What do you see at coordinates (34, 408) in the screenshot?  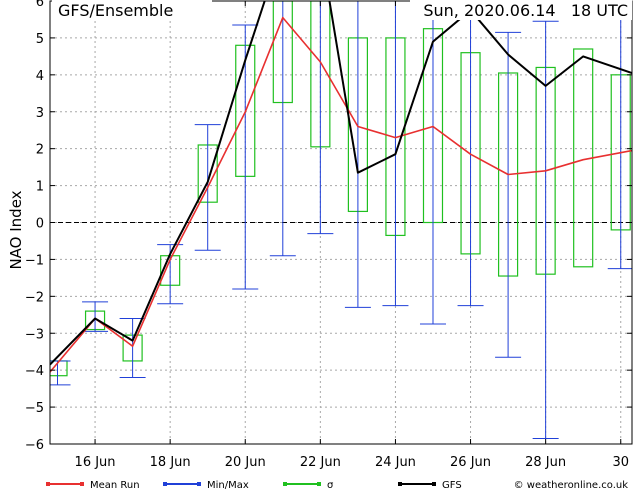 I see `y-tick-label: −5` at bounding box center [34, 408].